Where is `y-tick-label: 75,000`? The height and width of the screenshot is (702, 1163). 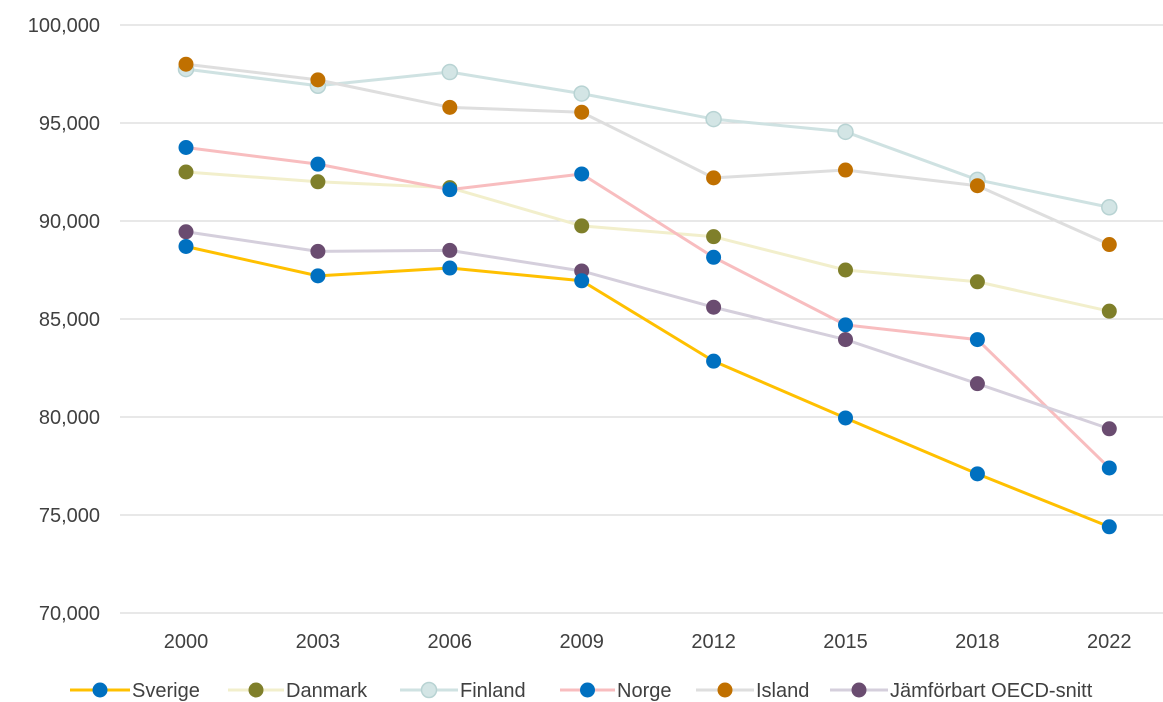 y-tick-label: 75,000 is located at coordinates (69, 516).